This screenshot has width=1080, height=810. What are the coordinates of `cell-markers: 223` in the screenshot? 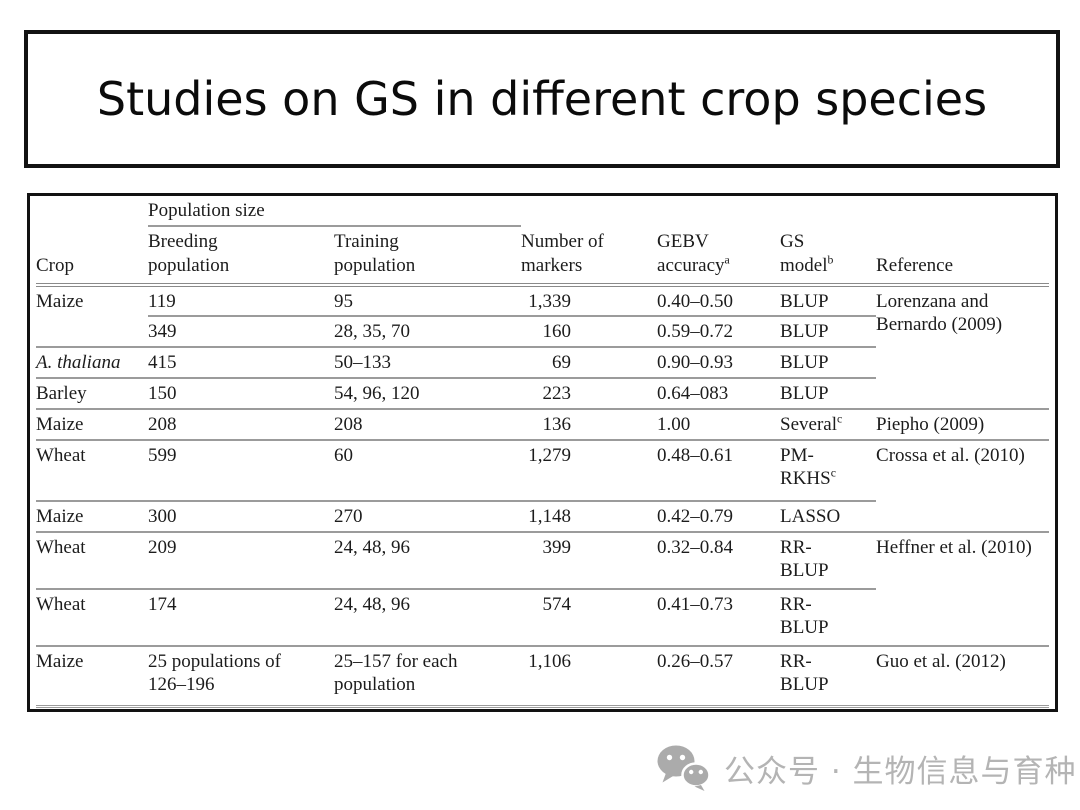 It's located at (589, 393).